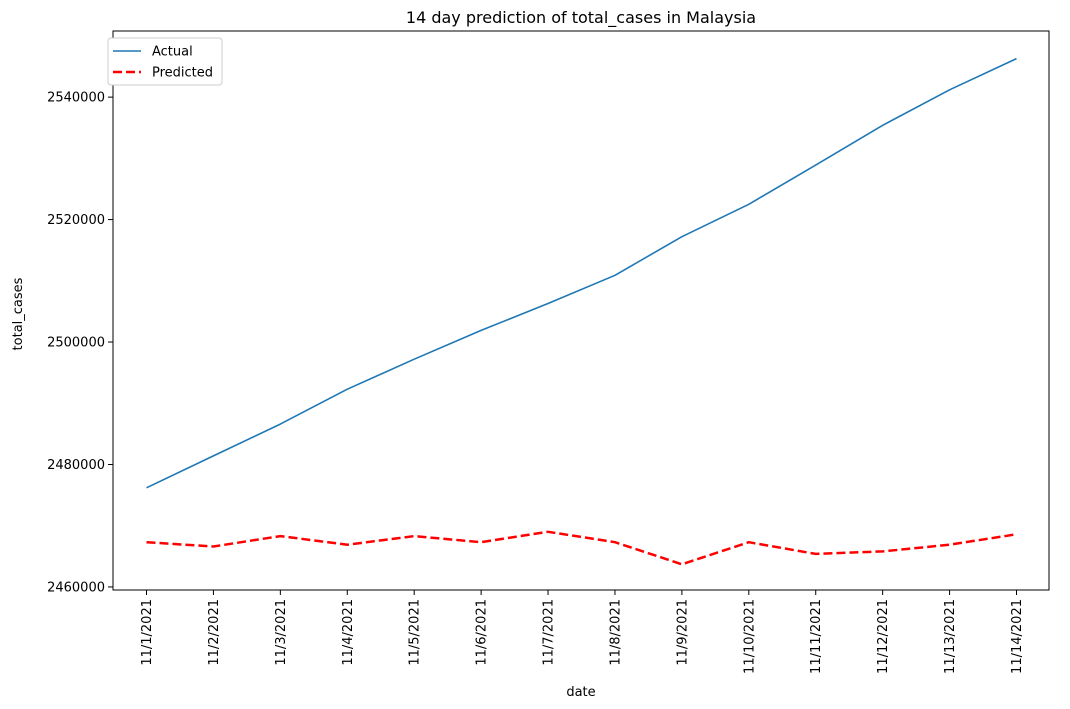 This screenshot has width=1070, height=709. Describe the element at coordinates (883, 636) in the screenshot. I see `x-tick-label: 11/12/2021` at that location.